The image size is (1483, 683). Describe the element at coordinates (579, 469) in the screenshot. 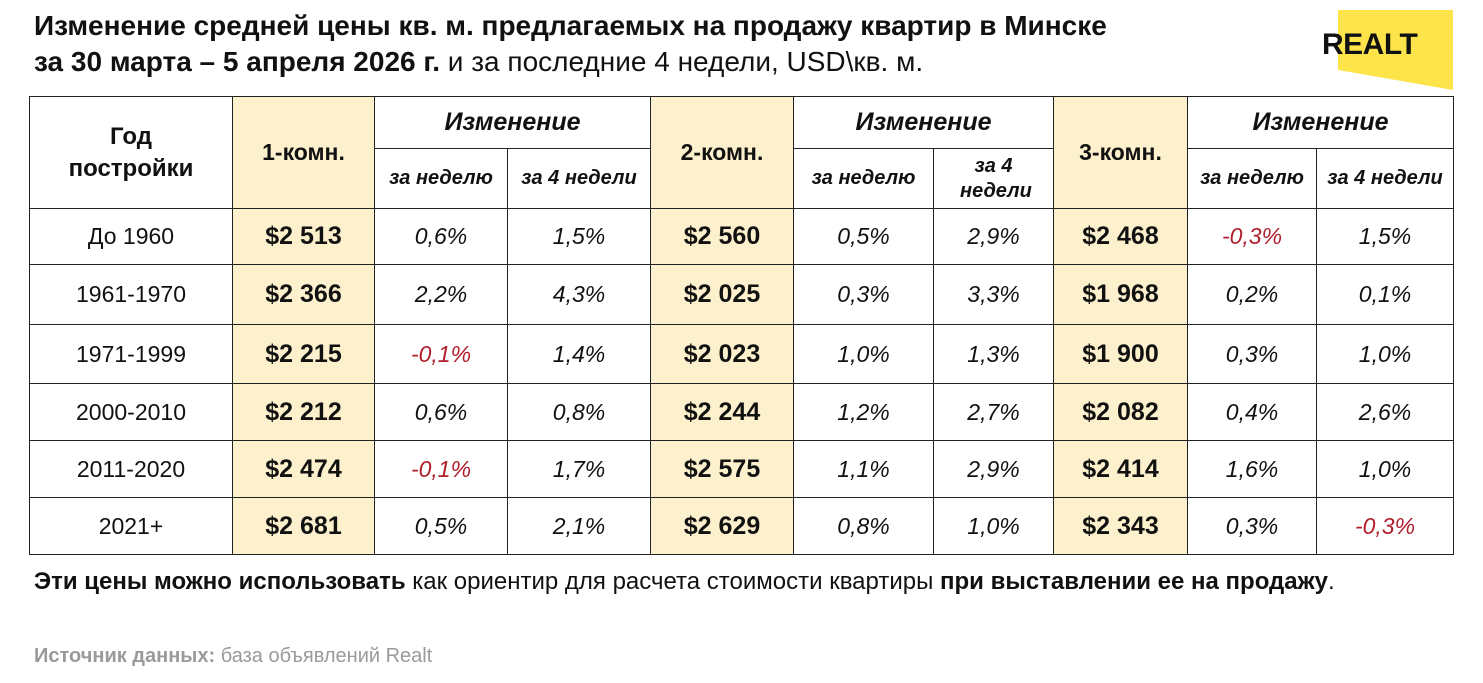

I see `change-cell: 1,7%` at that location.